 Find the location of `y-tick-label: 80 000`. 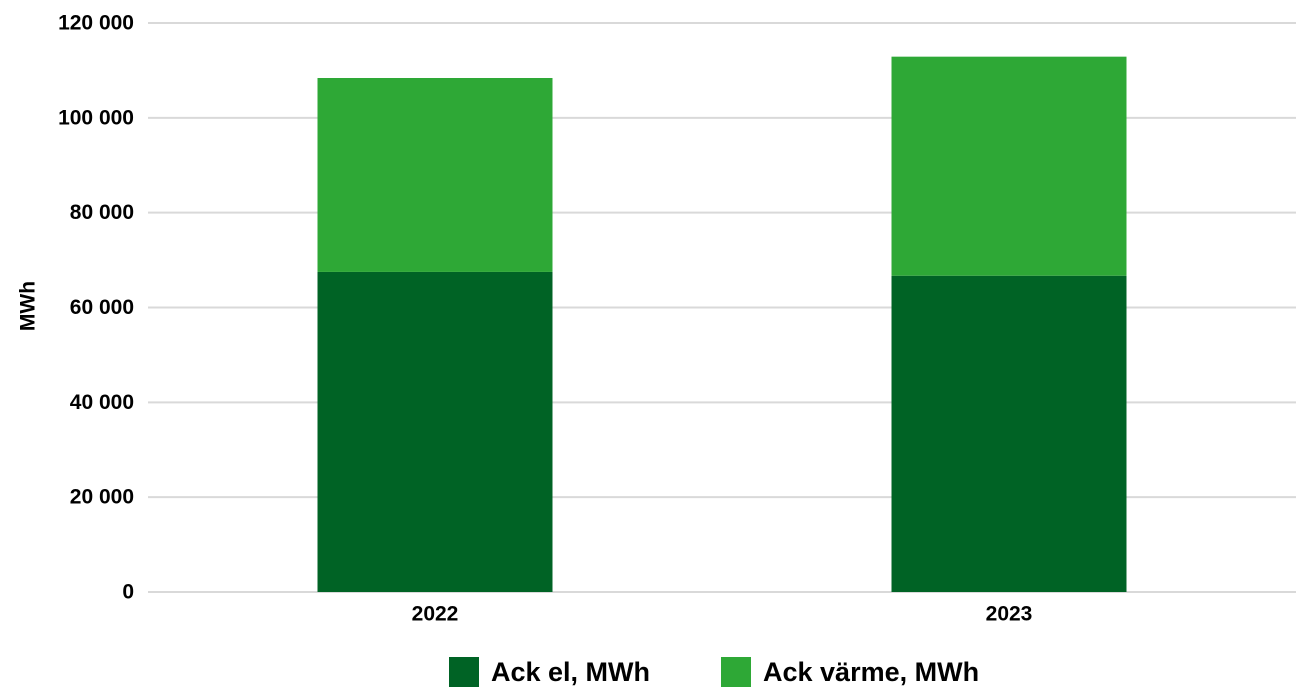

y-tick-label: 80 000 is located at coordinates (102, 212).